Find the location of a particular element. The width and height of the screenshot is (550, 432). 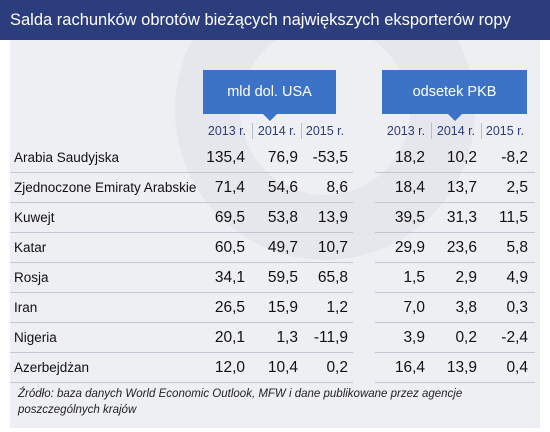

table-cell: 26,5 is located at coordinates (229, 307).